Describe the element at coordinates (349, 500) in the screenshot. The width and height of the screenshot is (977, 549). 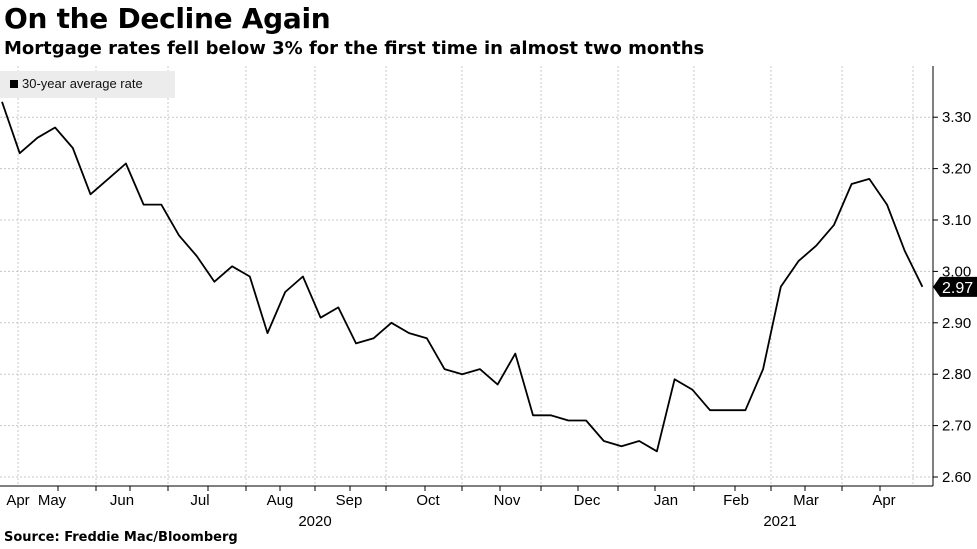
I see `x-tick-label: Sep` at that location.